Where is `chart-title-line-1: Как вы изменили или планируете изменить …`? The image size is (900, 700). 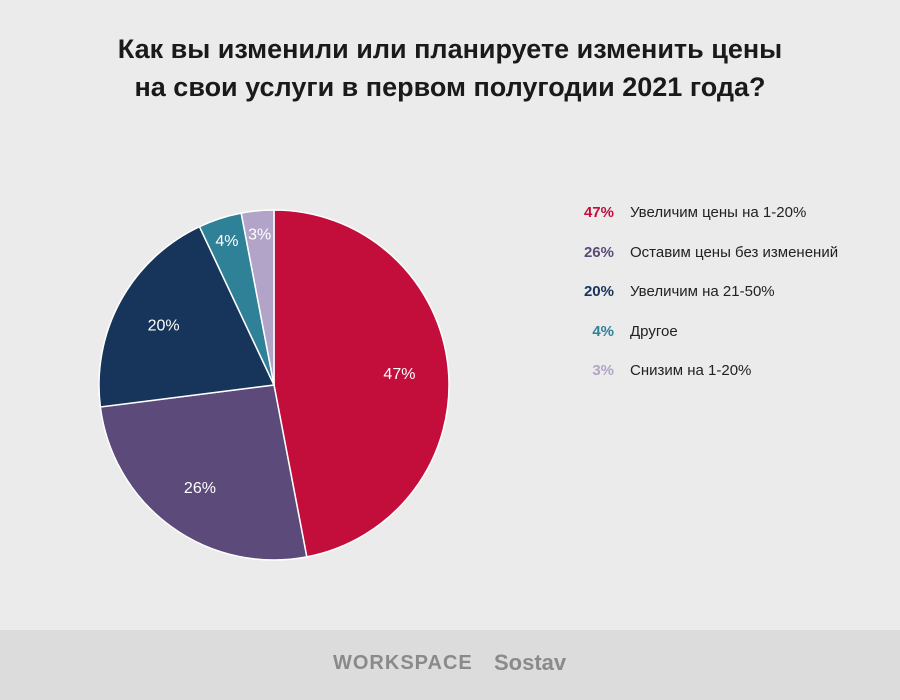
chart-title-line-1: Как вы изменили или планируете изменить … is located at coordinates (450, 49).